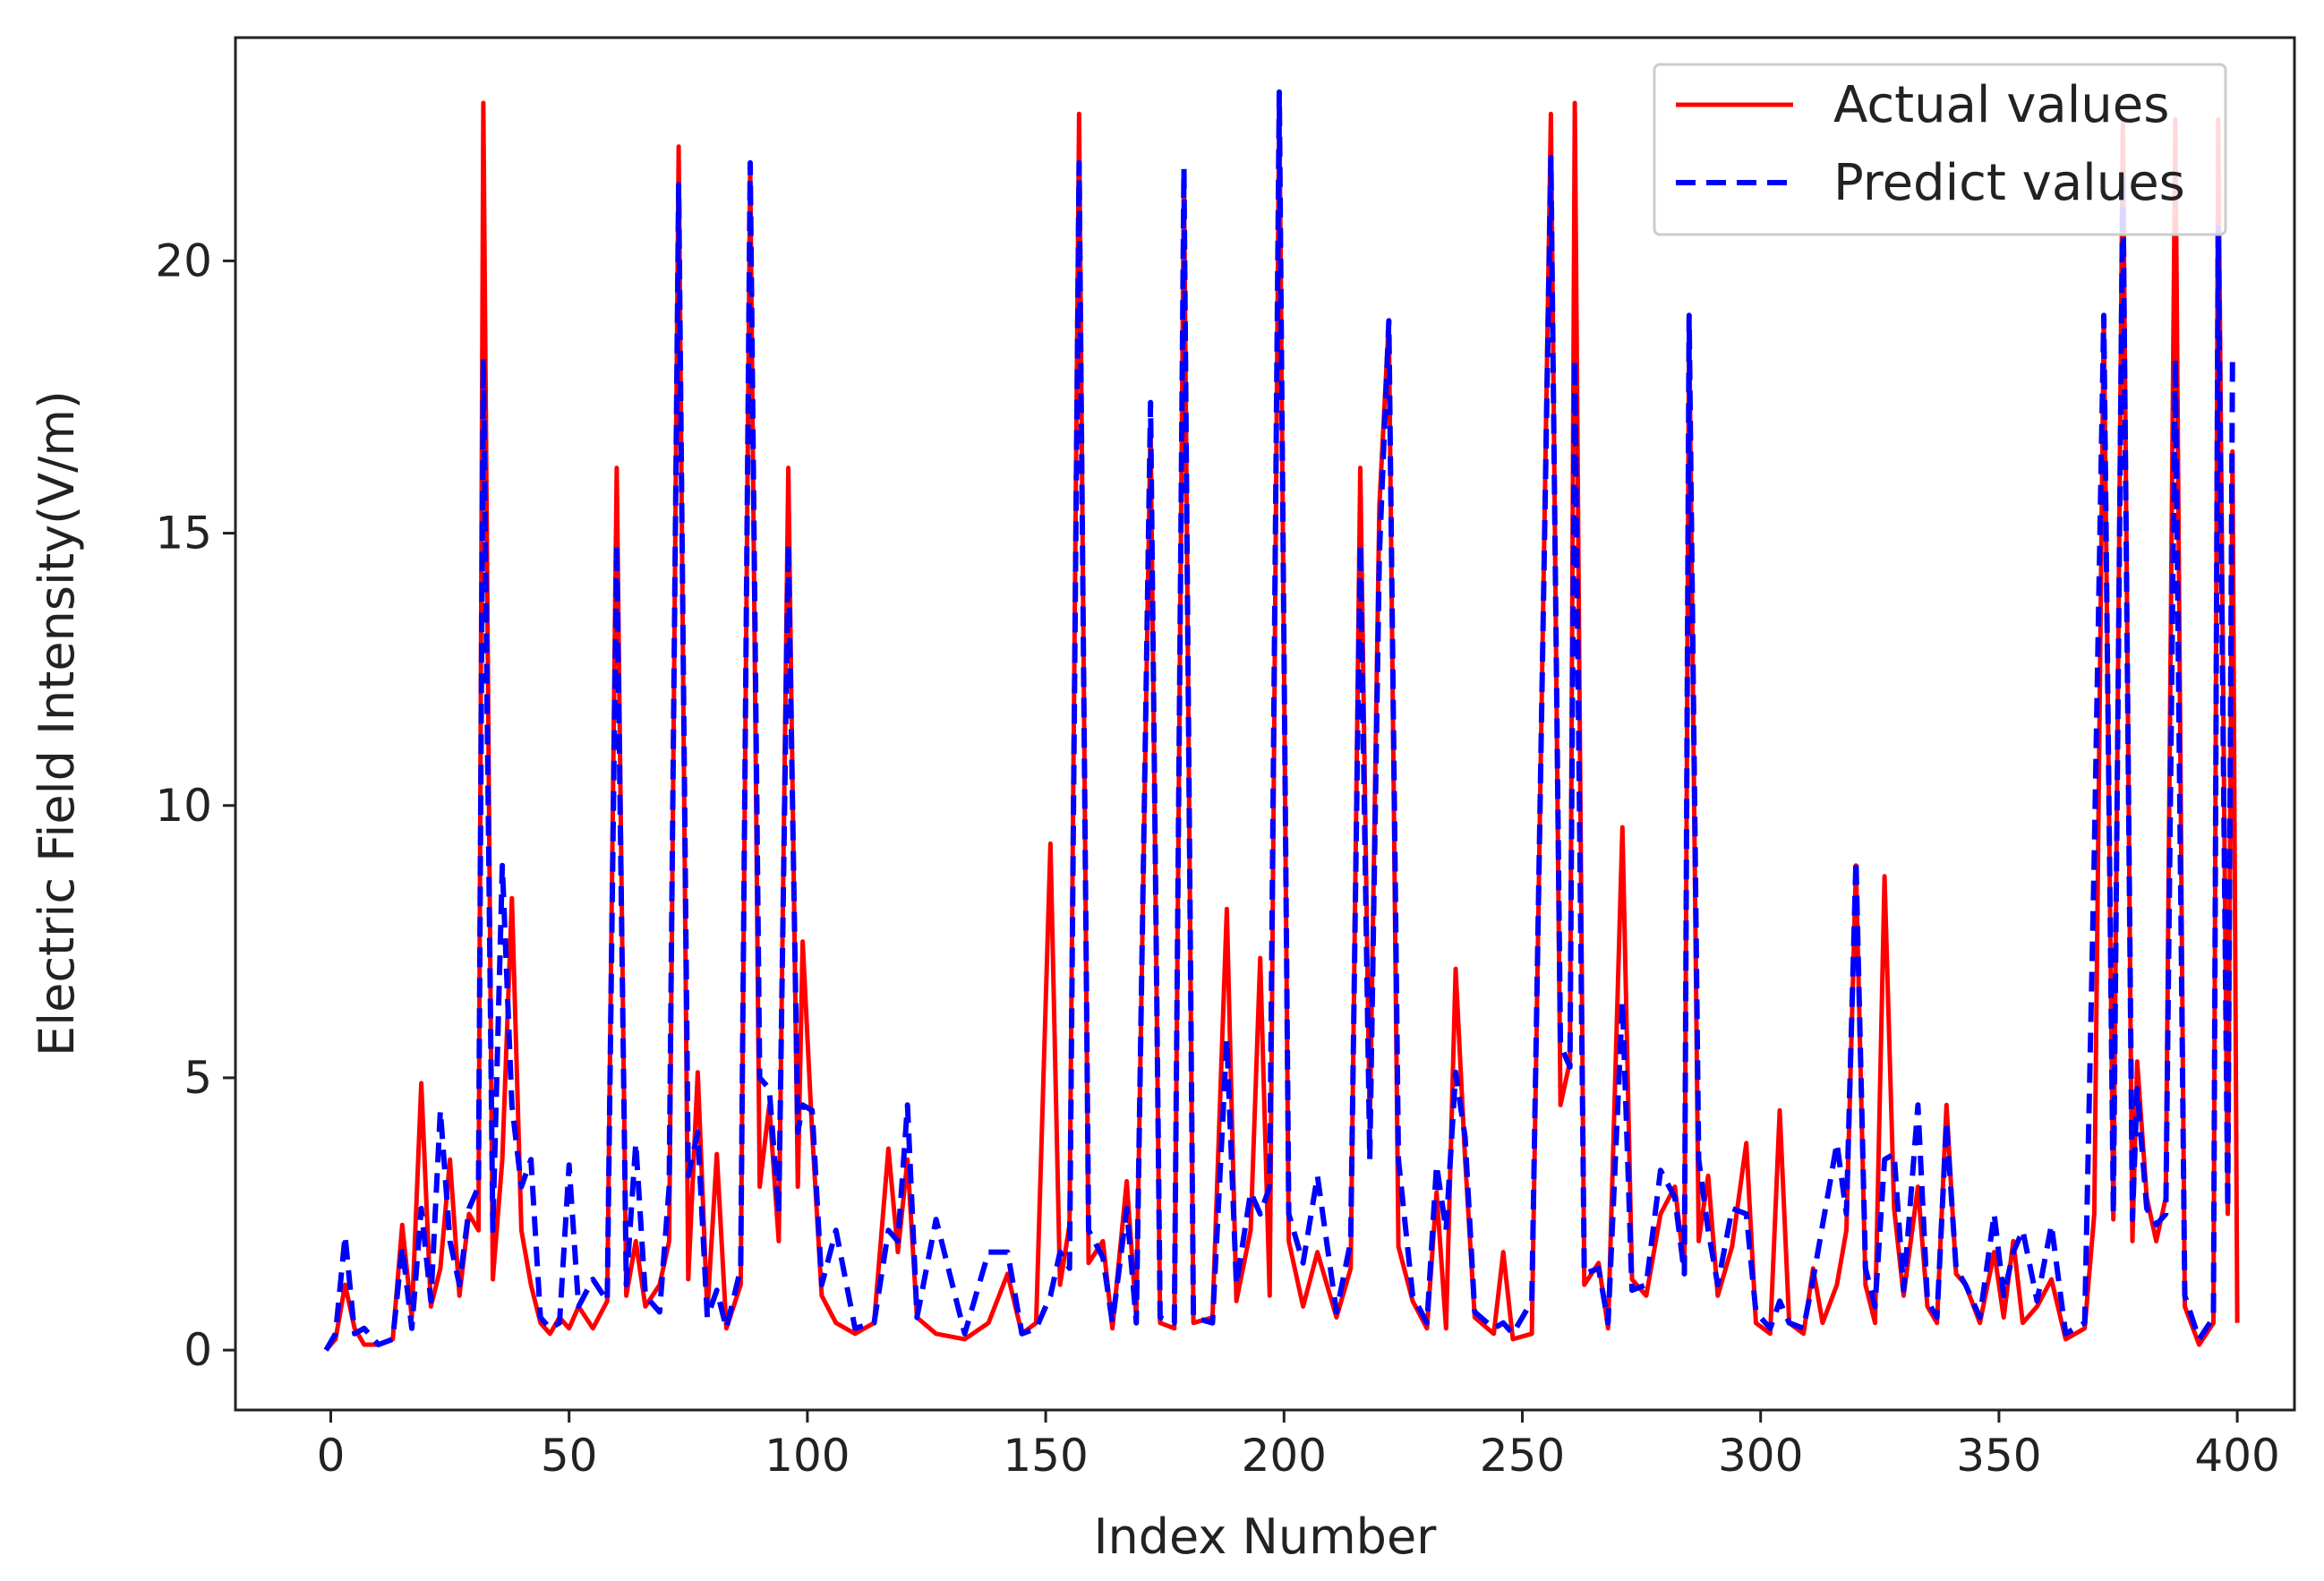  What do you see at coordinates (331, 1456) in the screenshot?
I see `x-tick-label: 0` at bounding box center [331, 1456].